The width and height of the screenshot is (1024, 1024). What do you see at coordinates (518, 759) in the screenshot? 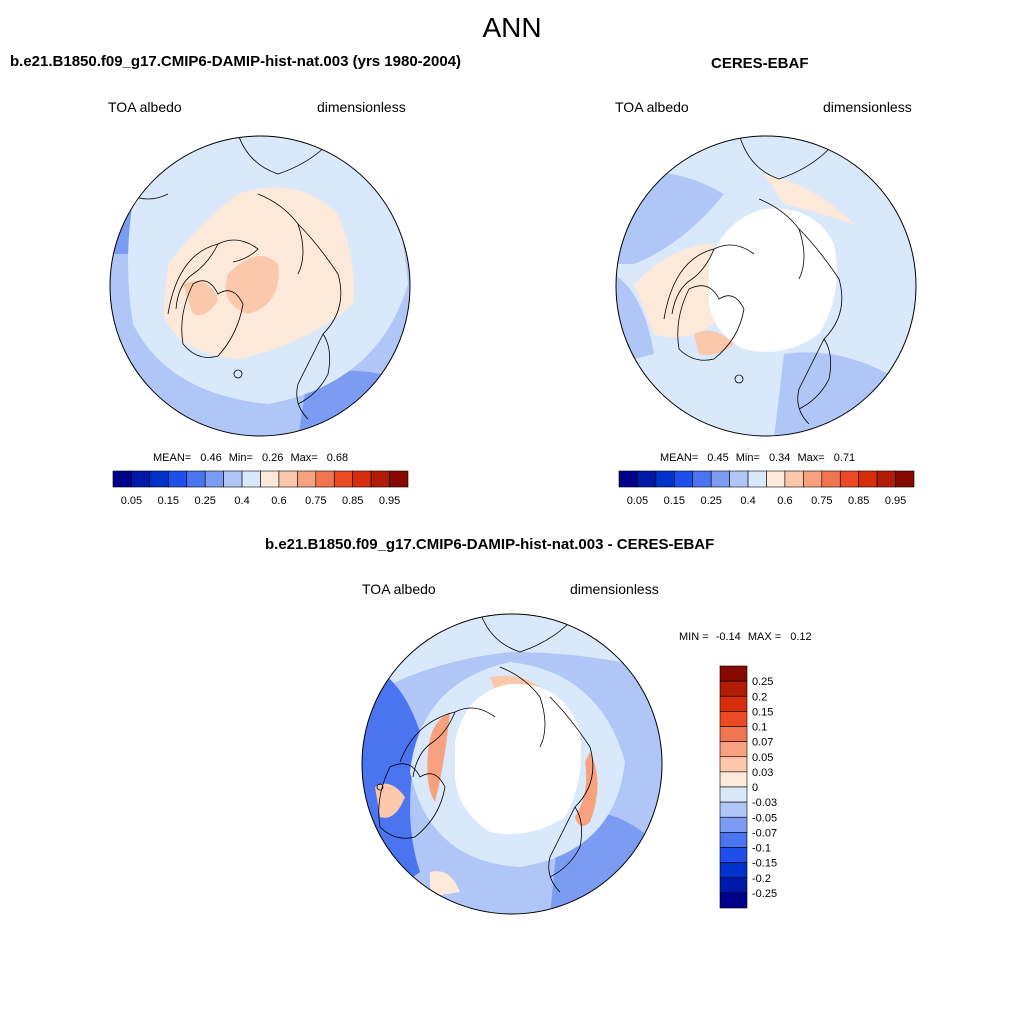
I see `diff-missing-data-region` at bounding box center [518, 759].